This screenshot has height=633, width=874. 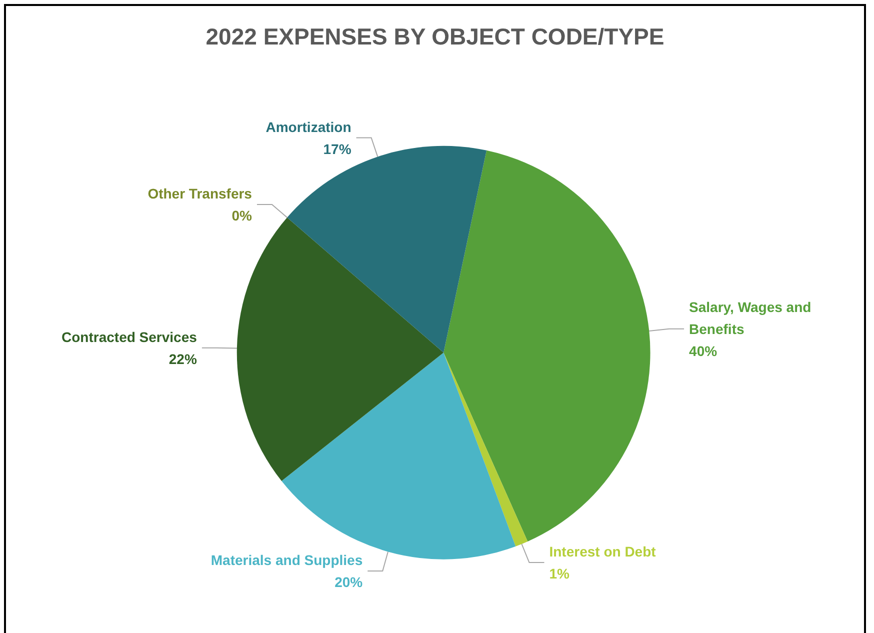 What do you see at coordinates (435, 37) in the screenshot?
I see `chart-title: 2022 EXPENSES BY OBJECT CODE/TYPE` at bounding box center [435, 37].